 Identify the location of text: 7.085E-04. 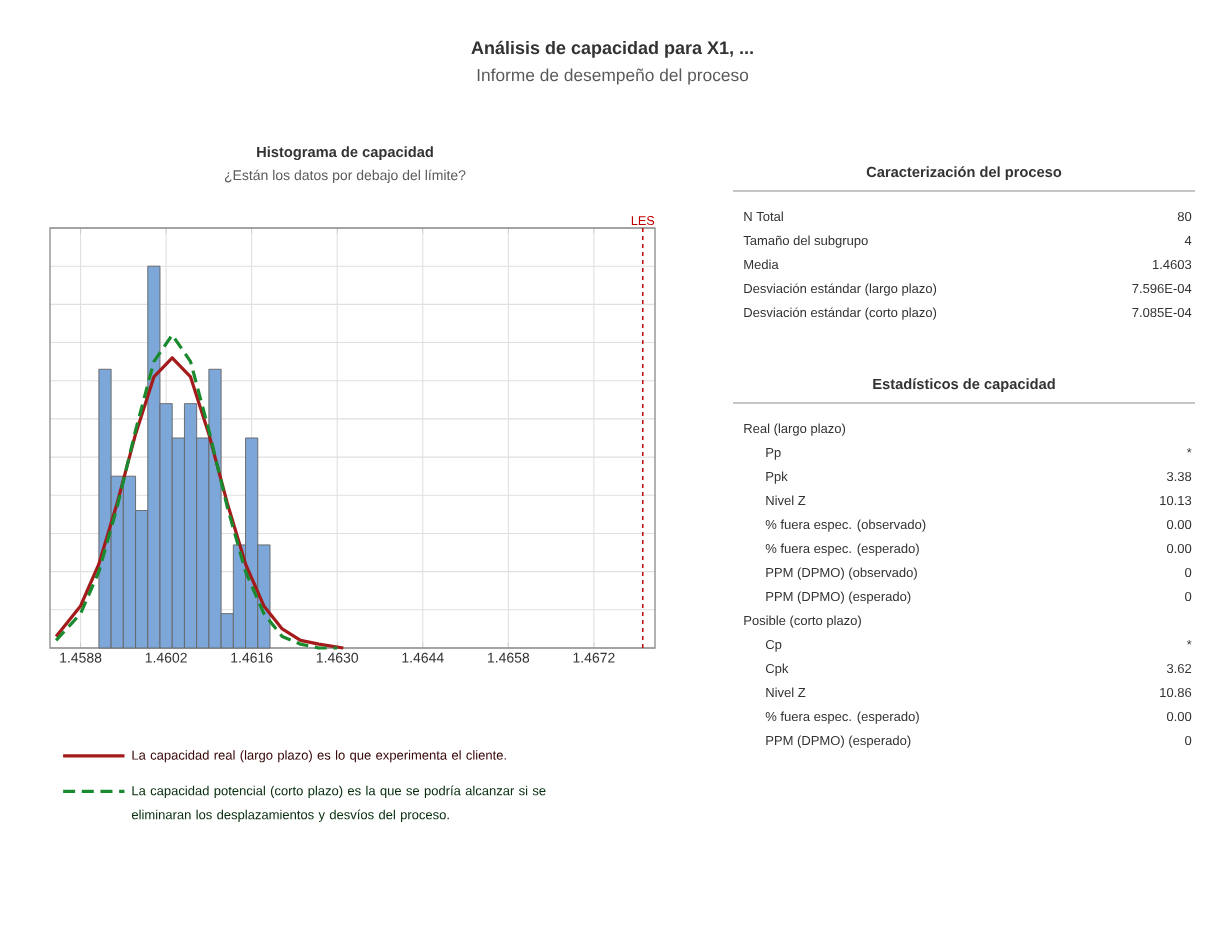
(1162, 312).